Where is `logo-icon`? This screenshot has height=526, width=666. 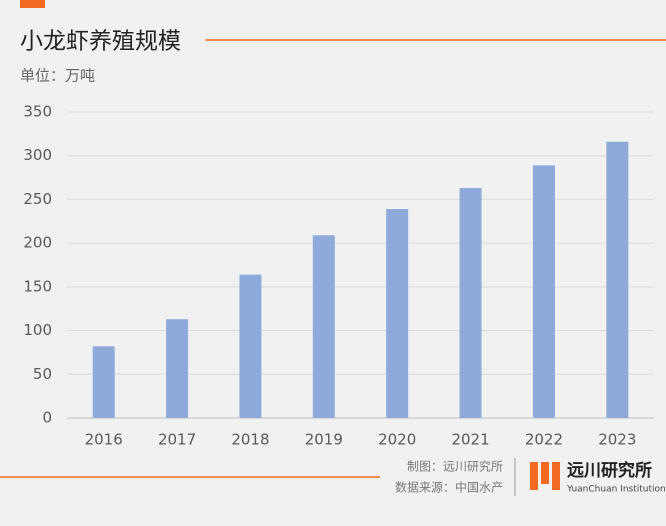 logo-icon is located at coordinates (545, 476).